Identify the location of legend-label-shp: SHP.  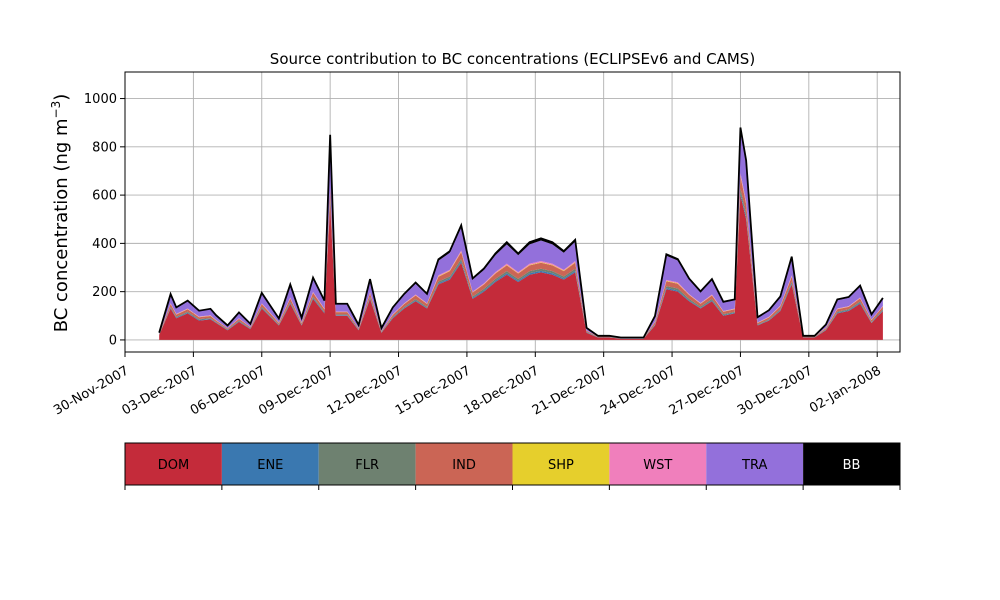
(561, 465).